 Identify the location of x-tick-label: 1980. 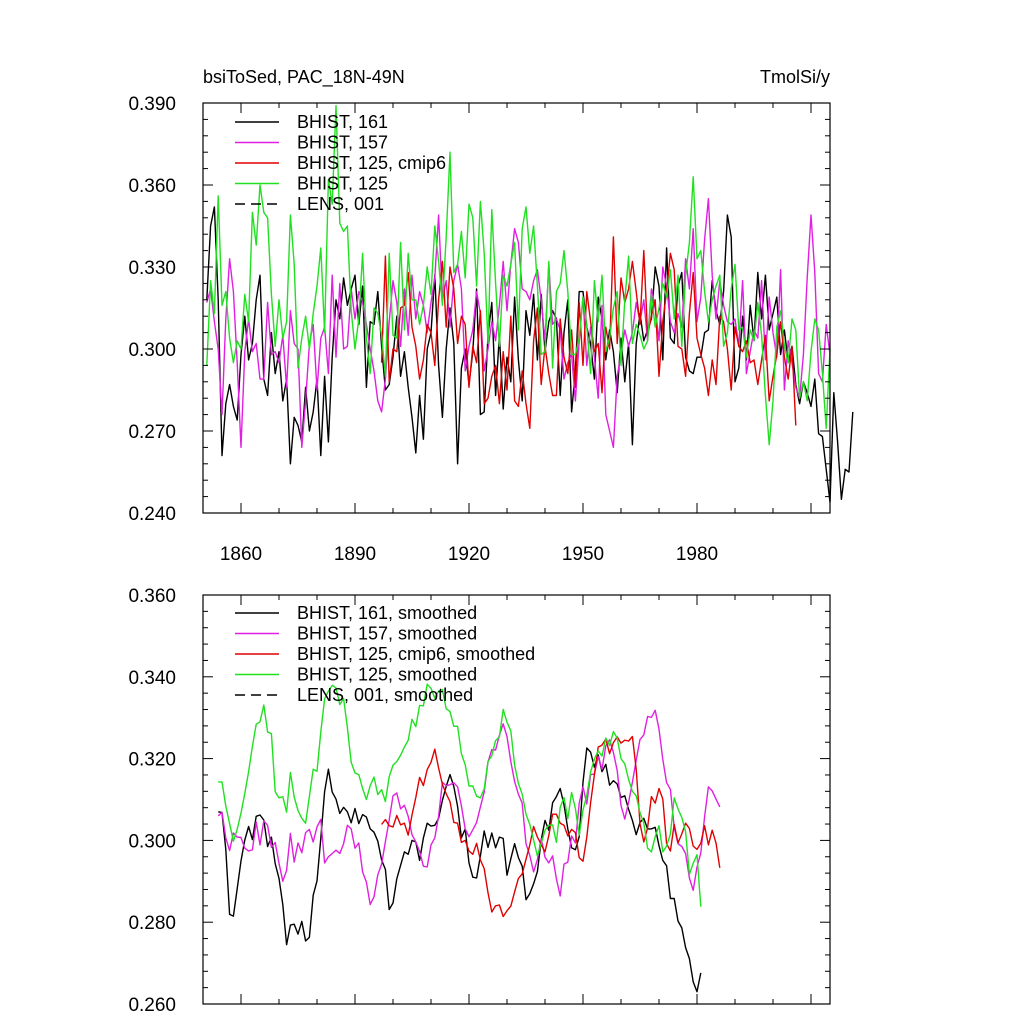
(697, 554).